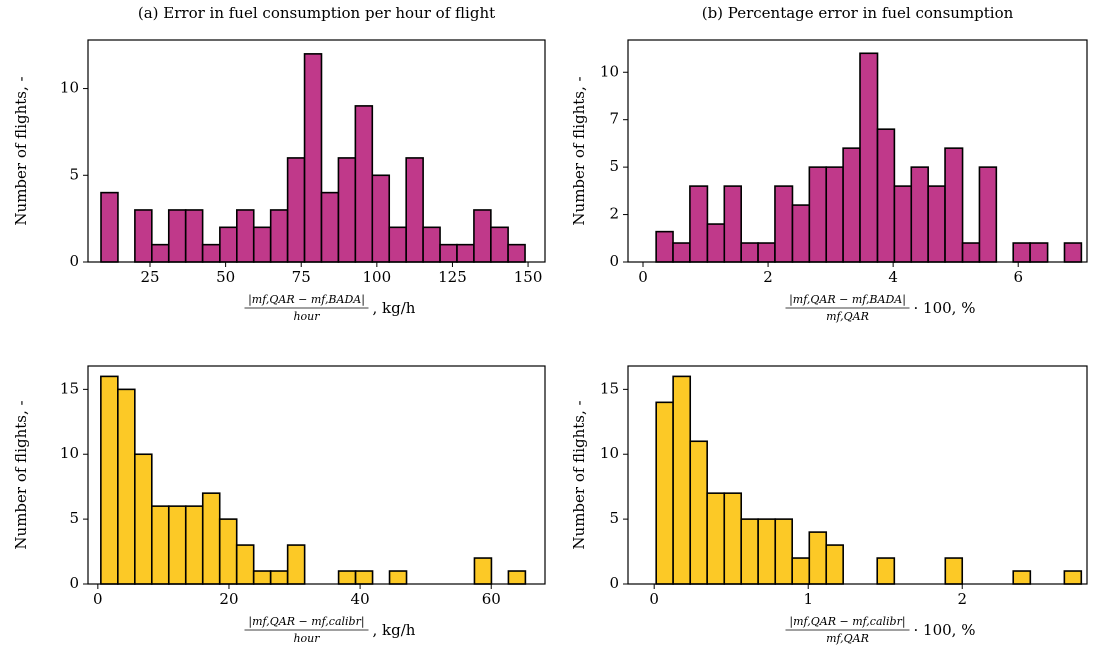  Describe the element at coordinates (1018, 277) in the screenshot. I see `x-tick-label: 6` at that location.